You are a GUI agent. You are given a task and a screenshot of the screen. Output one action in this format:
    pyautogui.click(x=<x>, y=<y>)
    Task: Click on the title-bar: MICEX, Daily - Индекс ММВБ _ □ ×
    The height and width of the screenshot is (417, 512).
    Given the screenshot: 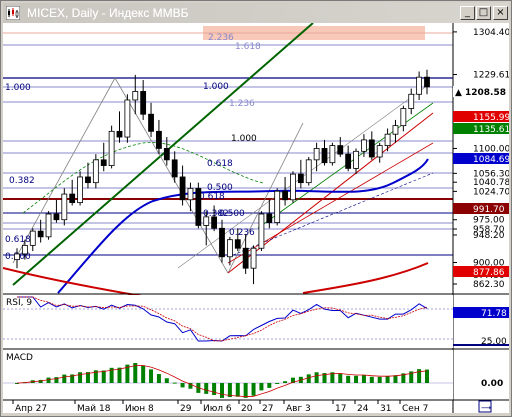 What is the action you would take?
    pyautogui.click(x=256, y=13)
    